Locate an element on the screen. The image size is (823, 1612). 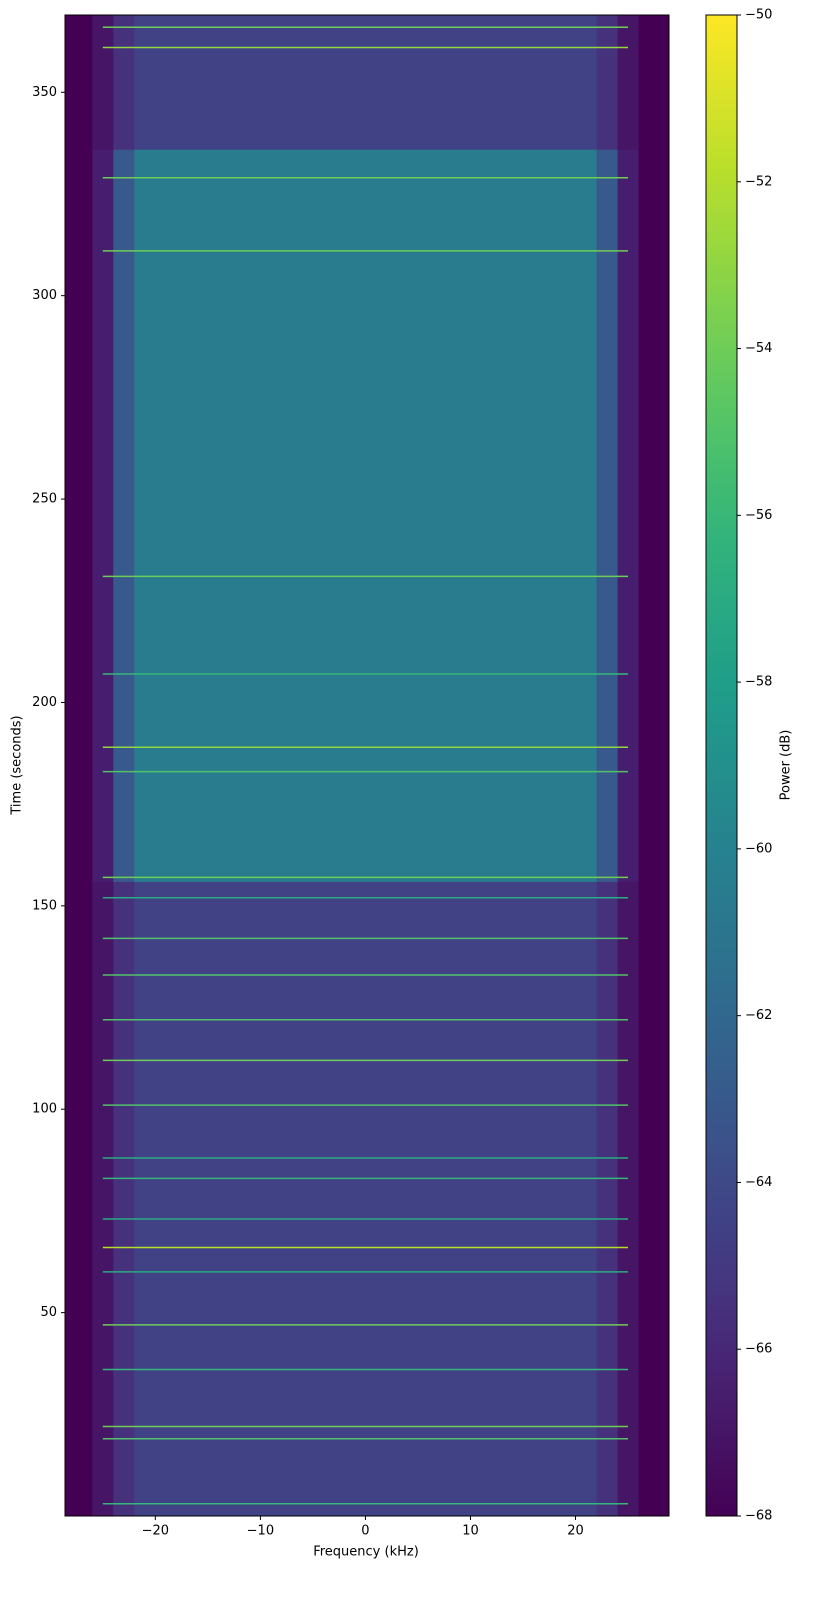
colorbar-tick-label: −50 is located at coordinates (758, 15).